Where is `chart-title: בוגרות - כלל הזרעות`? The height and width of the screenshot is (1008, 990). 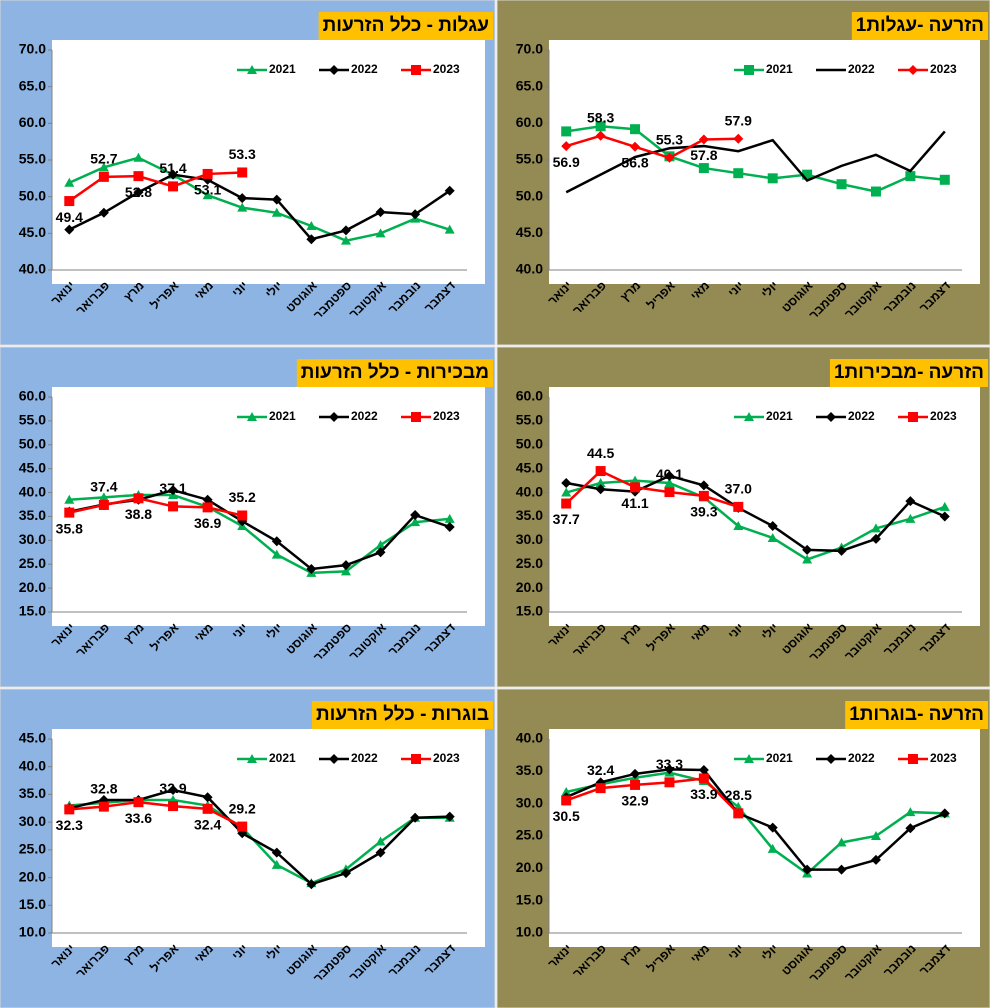
chart-title: בוגרות - כלל הזרעות is located at coordinates (402, 714).